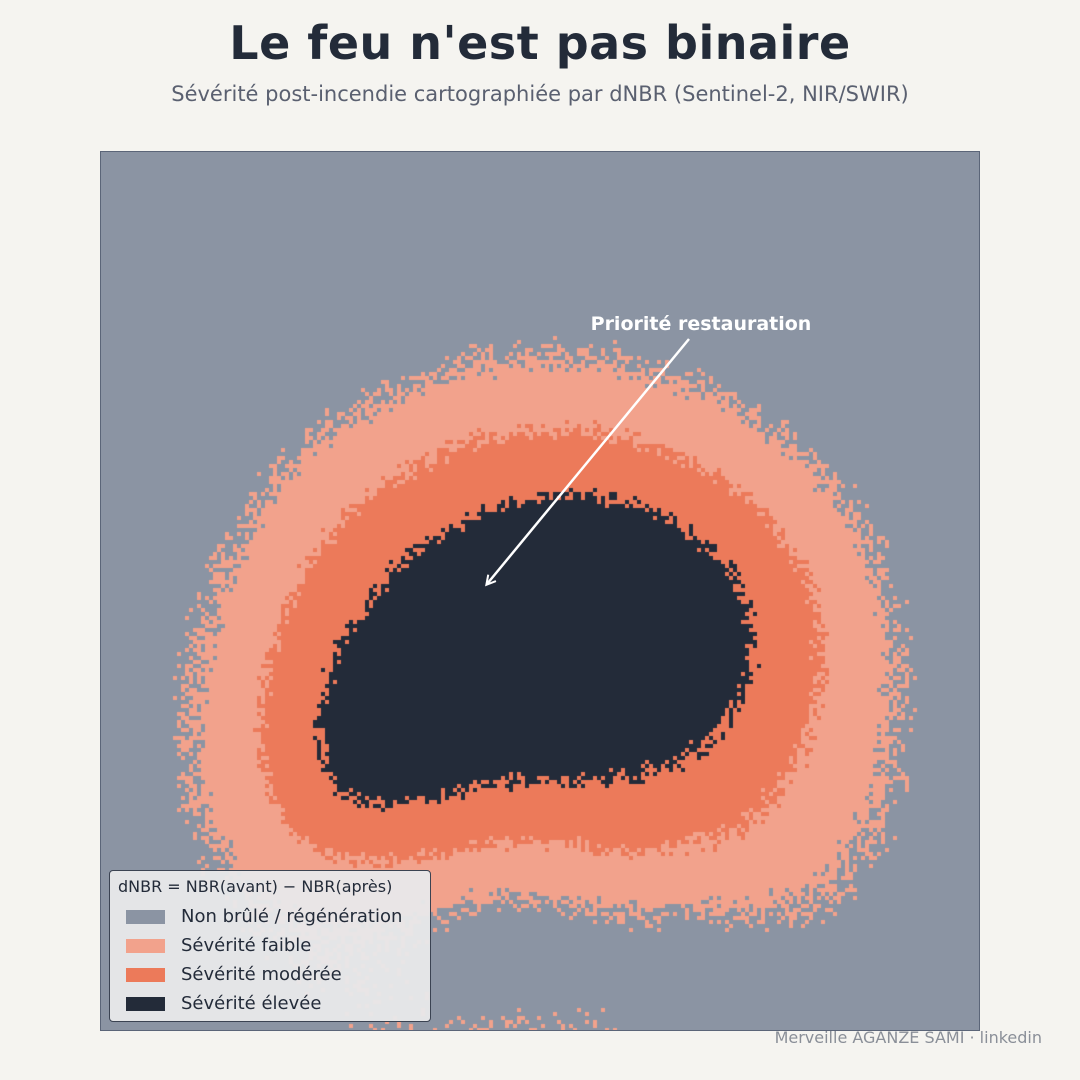 The width and height of the screenshot is (1080, 1080). What do you see at coordinates (908, 1037) in the screenshot?
I see `credit: Merveille AGANZE SAMI · linkedin` at bounding box center [908, 1037].